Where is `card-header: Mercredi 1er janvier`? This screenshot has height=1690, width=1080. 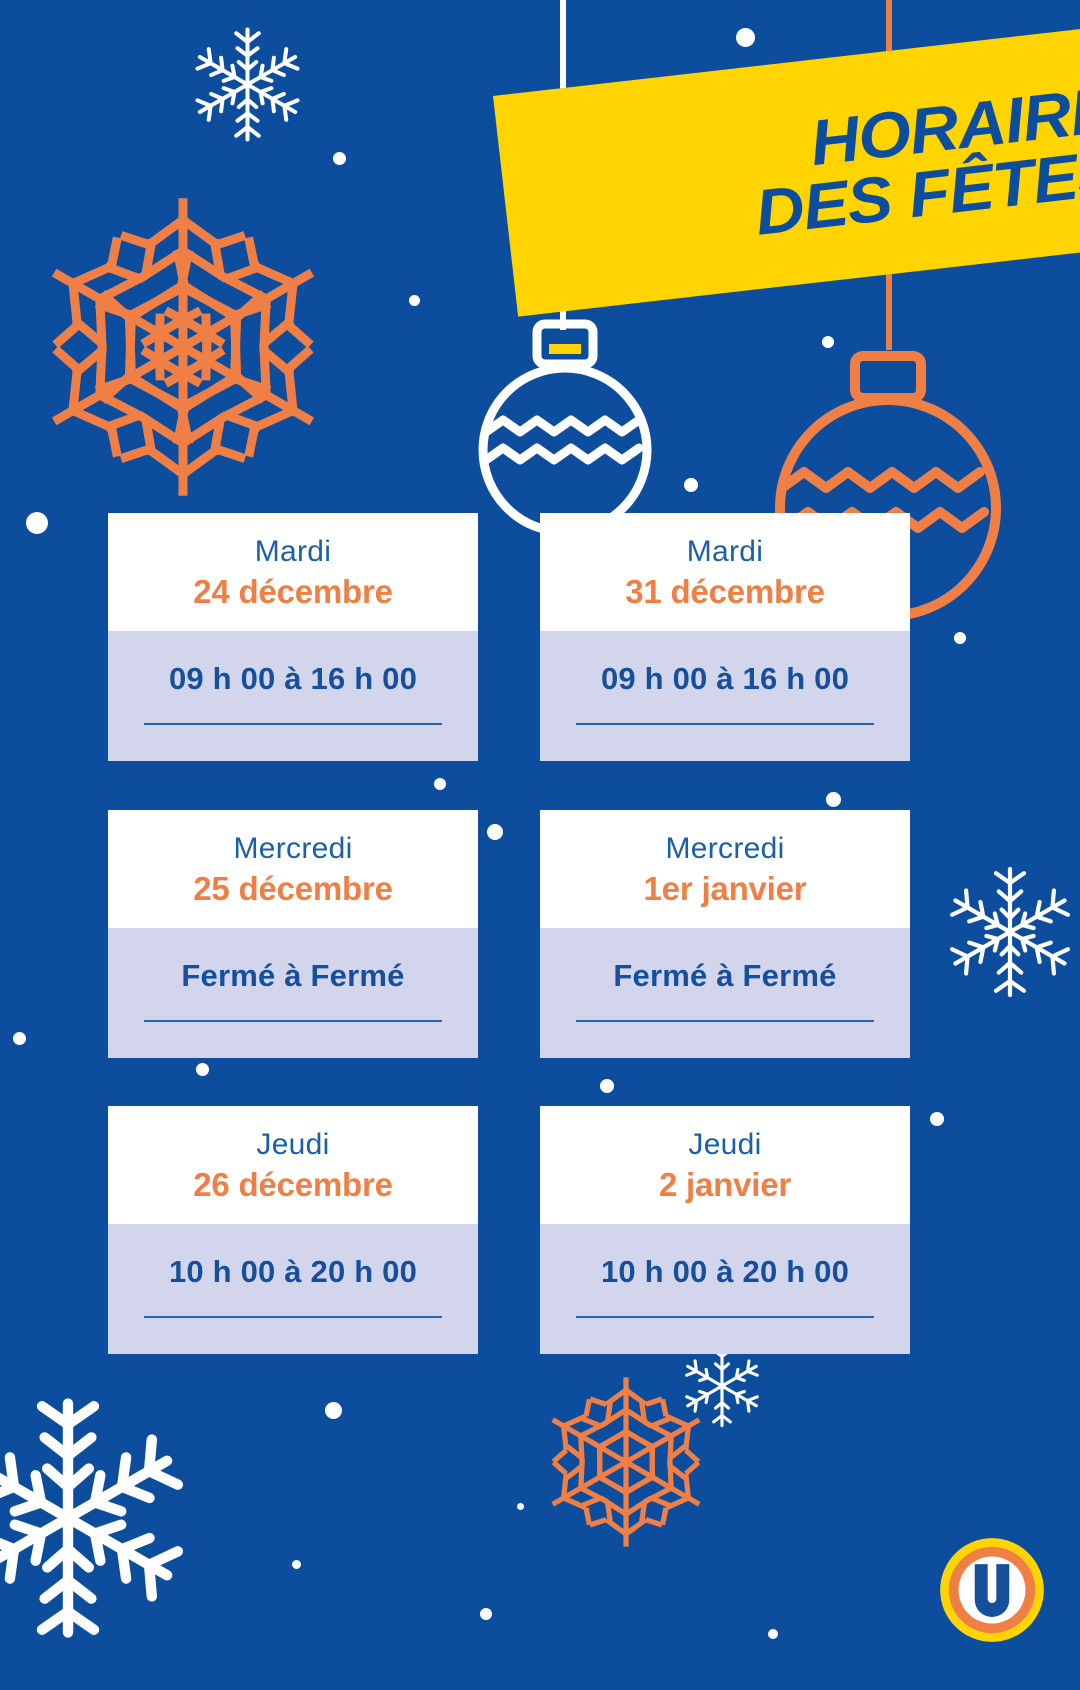
card-header: Mercredi 1er janvier is located at coordinates (725, 869).